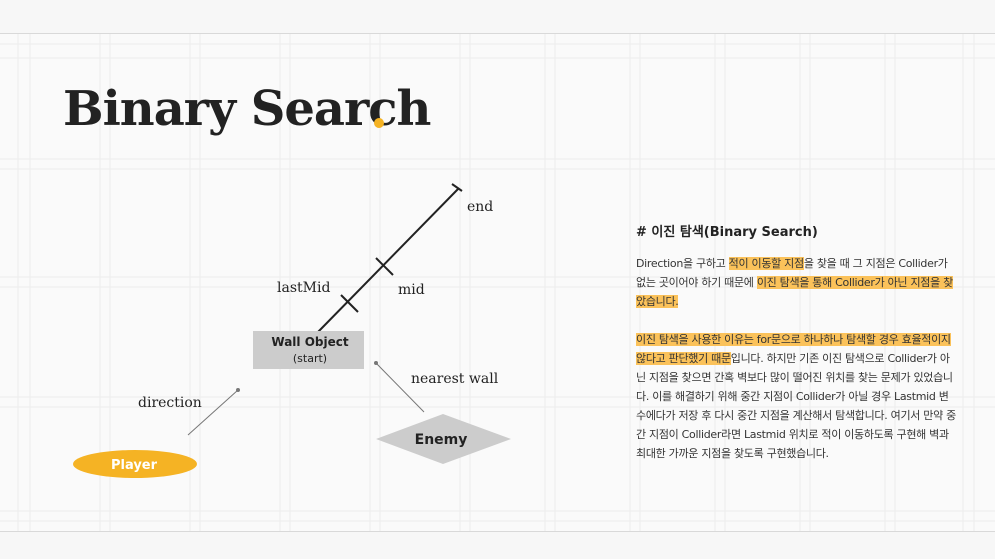 This screenshot has width=995, height=559. Describe the element at coordinates (792, 273) in the screenshot. I see `paragraph-1-text: 을 찾을 때 그 지점은 Collider가 없는 곳이어야 하기 때문에` at that location.